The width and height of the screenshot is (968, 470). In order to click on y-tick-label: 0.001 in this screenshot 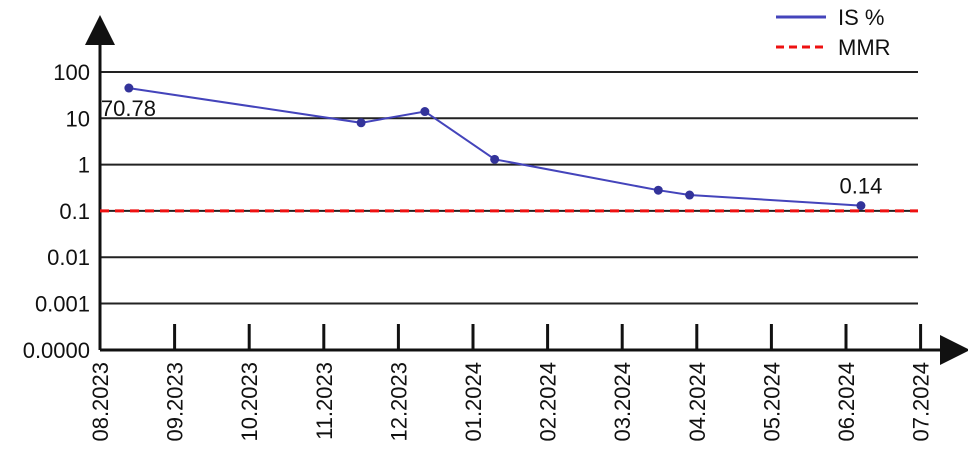, I will do `click(62, 304)`.